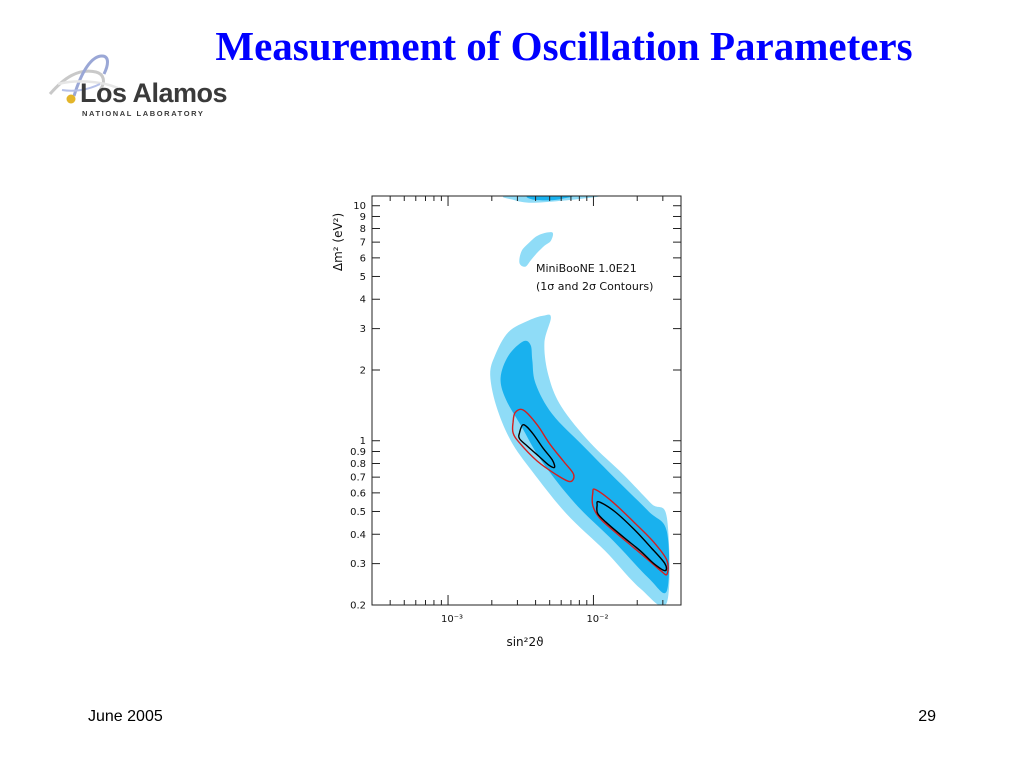  I want to click on y-axis-label: Δm² (eV²), so click(338, 242).